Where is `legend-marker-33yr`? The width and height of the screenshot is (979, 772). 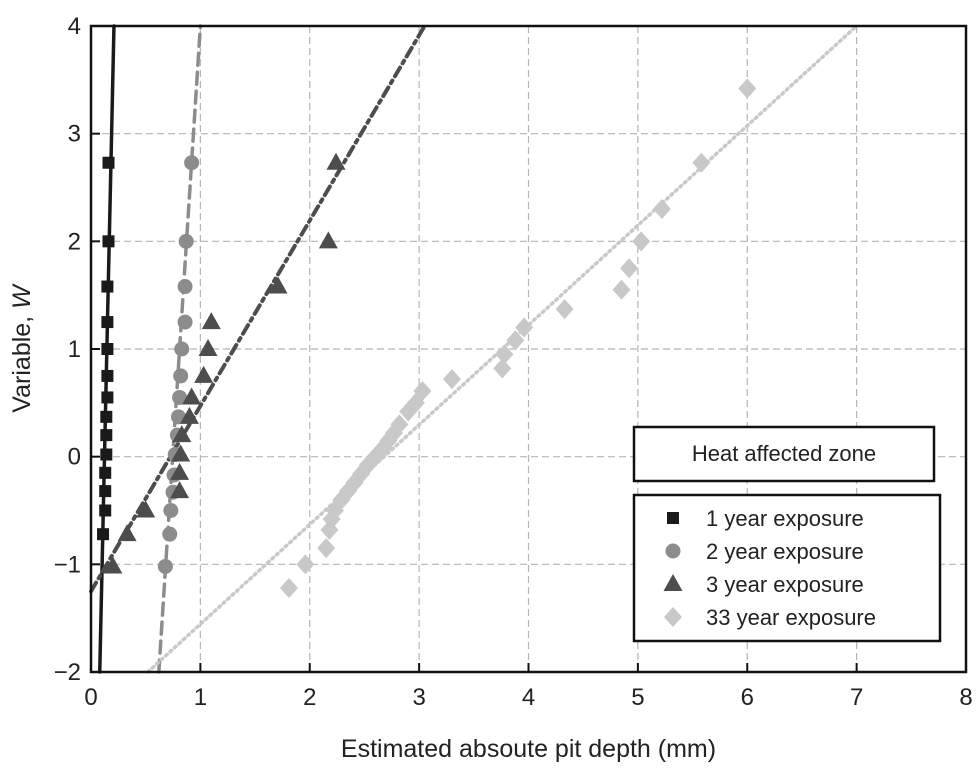
legend-marker-33yr is located at coordinates (673, 617).